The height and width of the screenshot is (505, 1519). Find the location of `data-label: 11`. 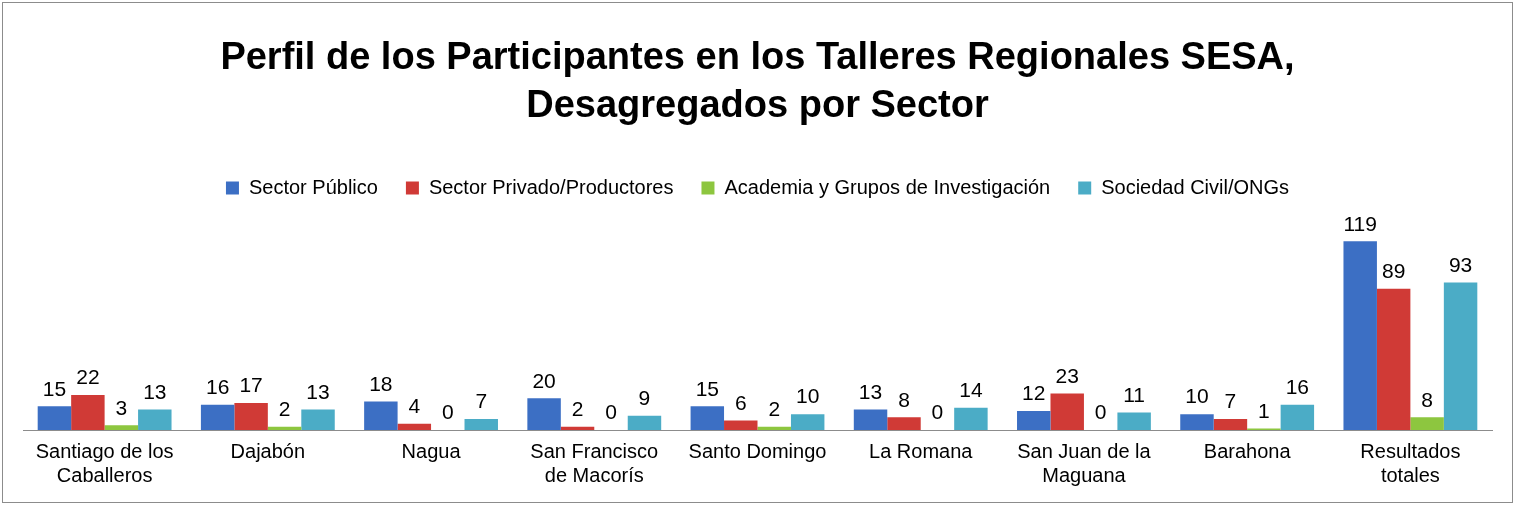

data-label: 11 is located at coordinates (1134, 394).